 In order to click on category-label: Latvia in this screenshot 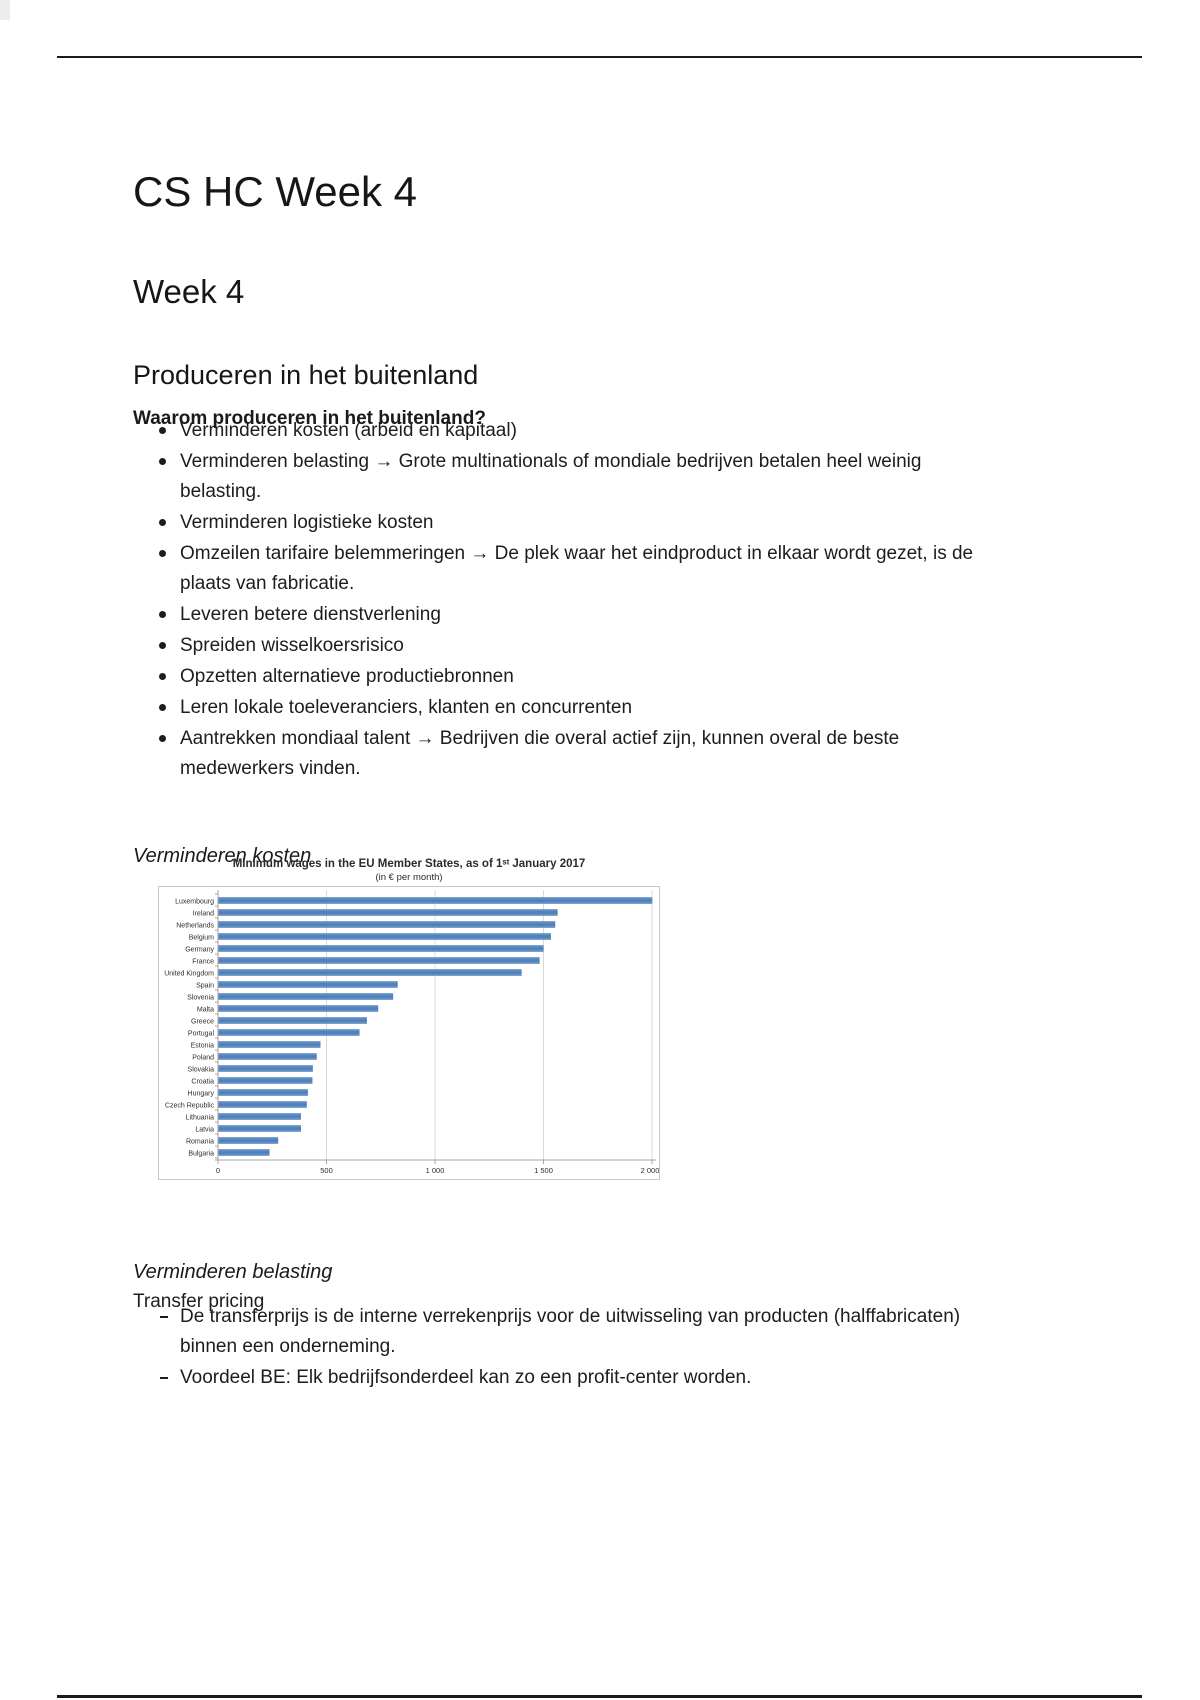, I will do `click(204, 1130)`.